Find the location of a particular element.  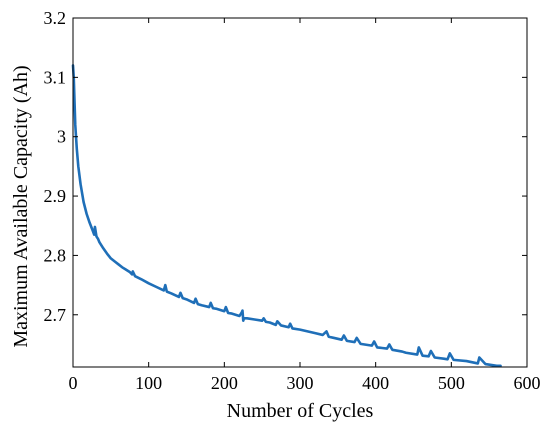

x-tick-label: 400 is located at coordinates (375, 383).